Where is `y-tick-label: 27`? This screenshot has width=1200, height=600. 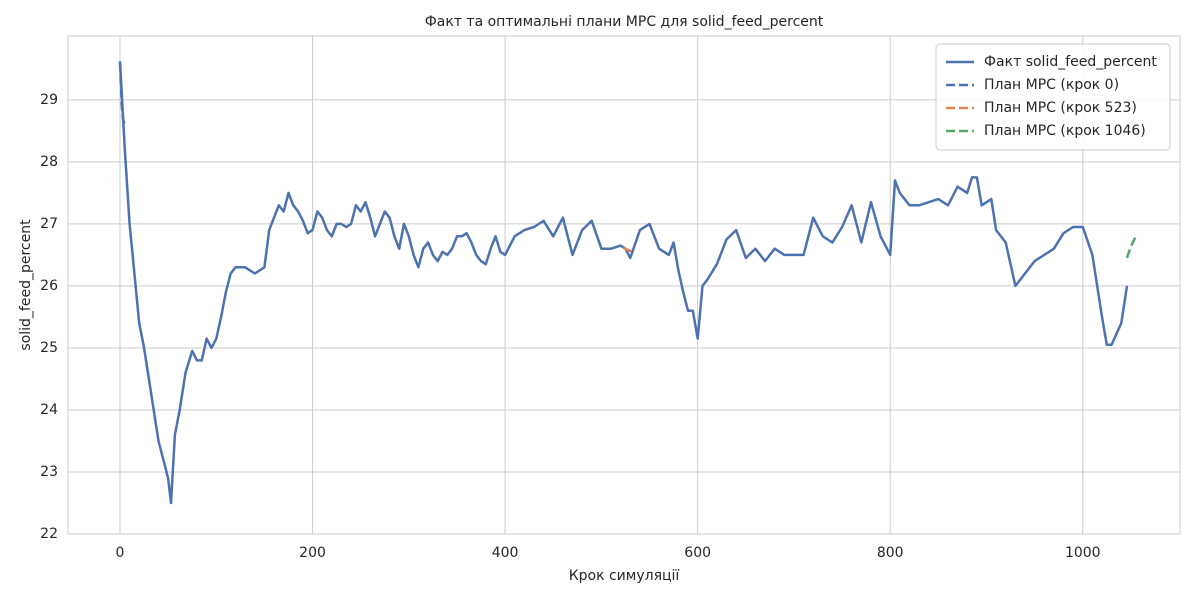 y-tick-label: 27 is located at coordinates (49, 224).